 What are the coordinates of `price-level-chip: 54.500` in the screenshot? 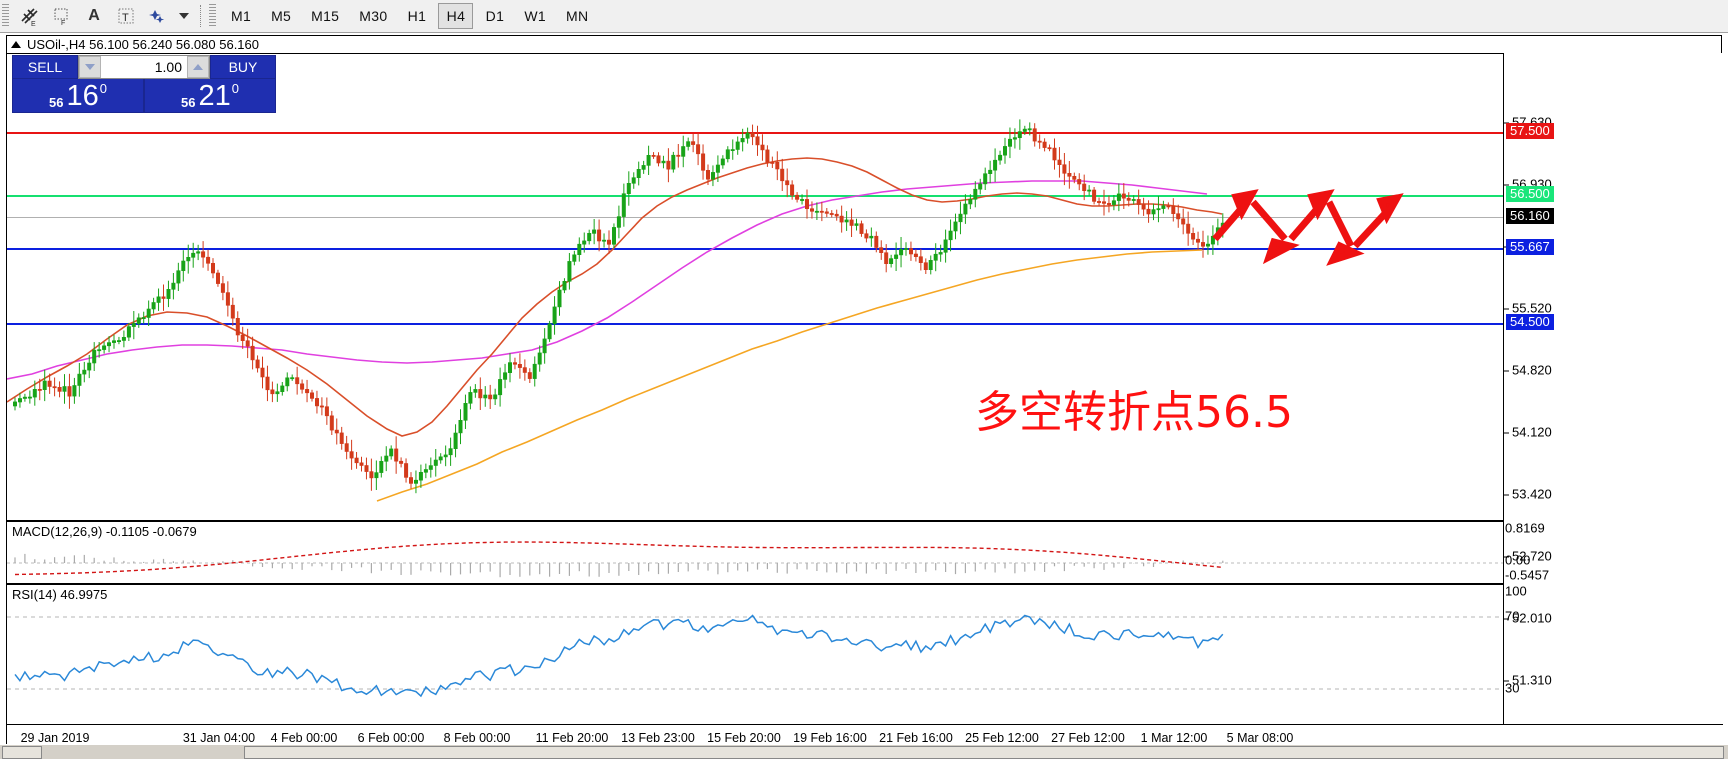 It's located at (1530, 322).